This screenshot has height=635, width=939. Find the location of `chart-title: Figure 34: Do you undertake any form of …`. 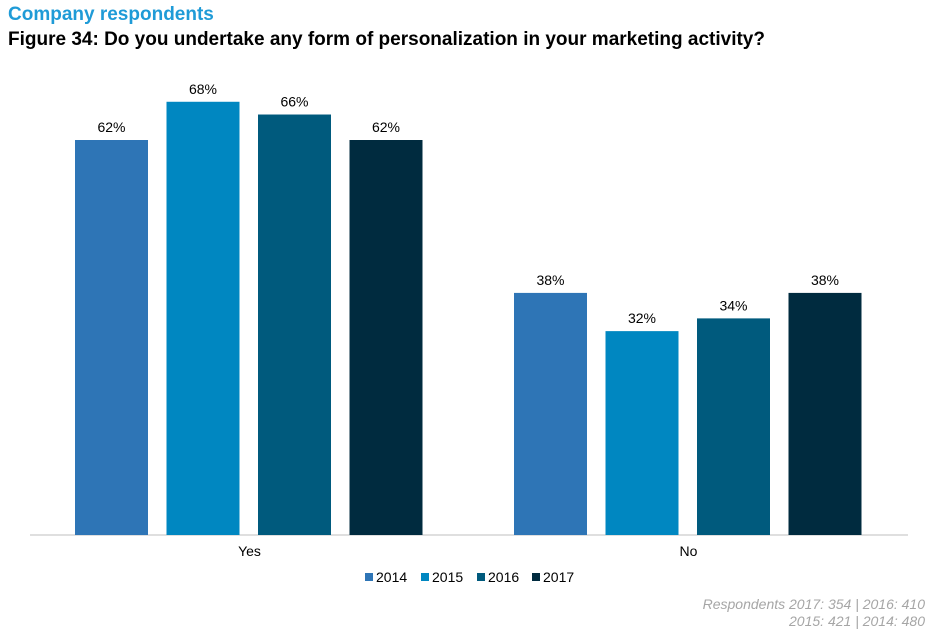

chart-title: Figure 34: Do you undertake any form of … is located at coordinates (386, 39).